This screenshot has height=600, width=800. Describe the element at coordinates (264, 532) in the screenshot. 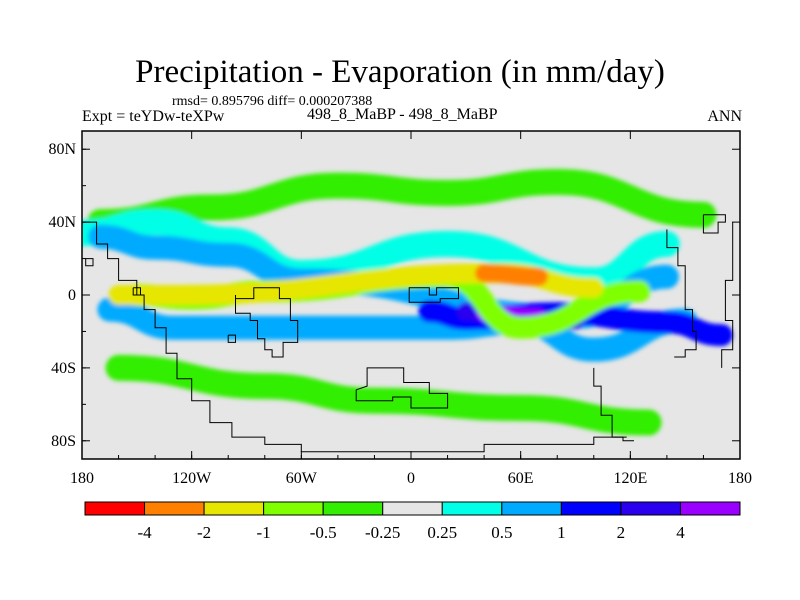

I see `colorbar-label: -1` at that location.